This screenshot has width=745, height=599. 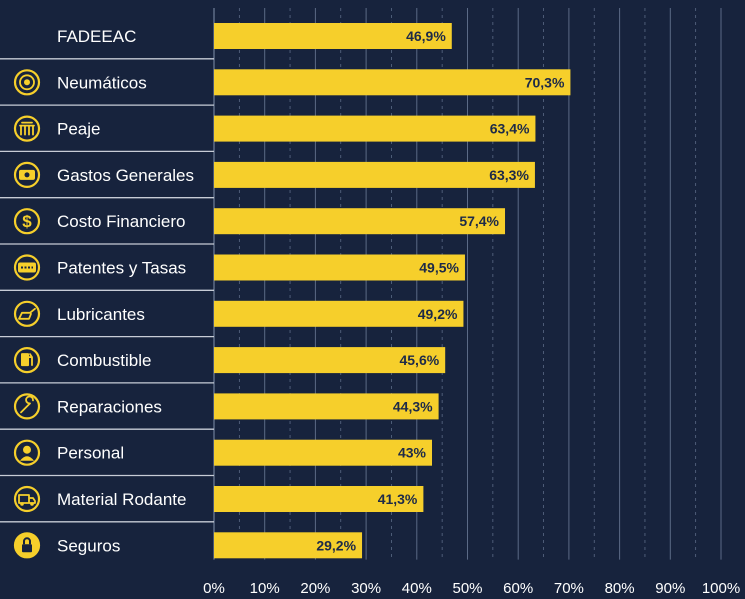 I want to click on data-label: 45,6%, so click(x=419, y=360).